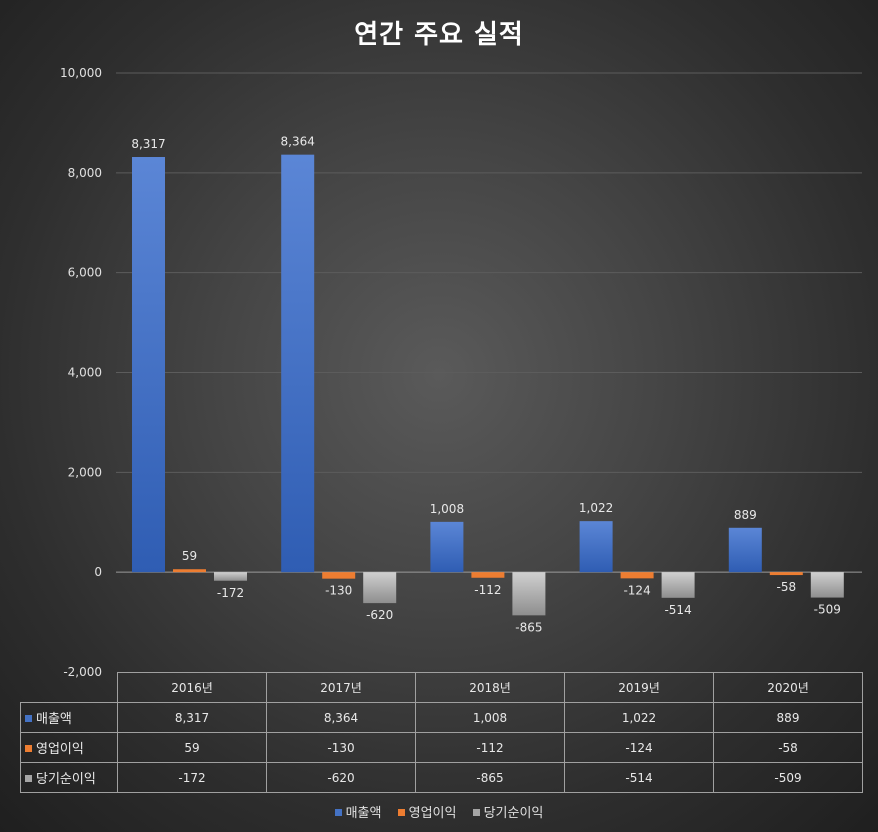 Image resolution: width=878 pixels, height=832 pixels. I want to click on data-table-row-revenue: 매출액 8,317 8,364 1,008 1,022 889, so click(441, 717).